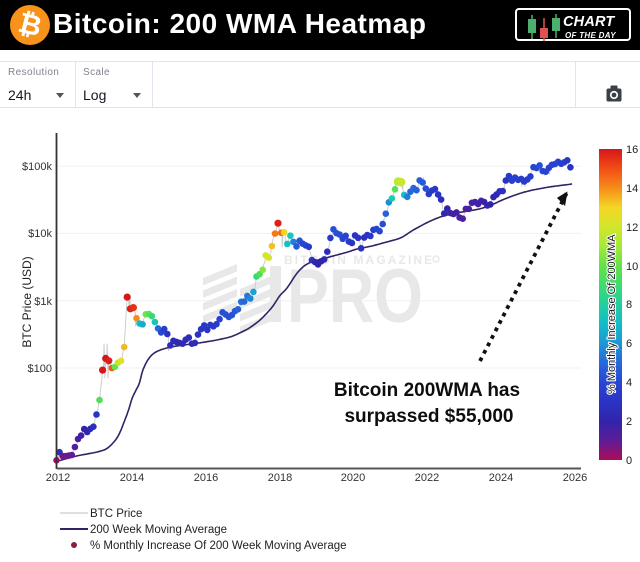 Image resolution: width=640 pixels, height=562 pixels. I want to click on svg-text: % Monthly Increase Of 200WMA, so click(612, 314).